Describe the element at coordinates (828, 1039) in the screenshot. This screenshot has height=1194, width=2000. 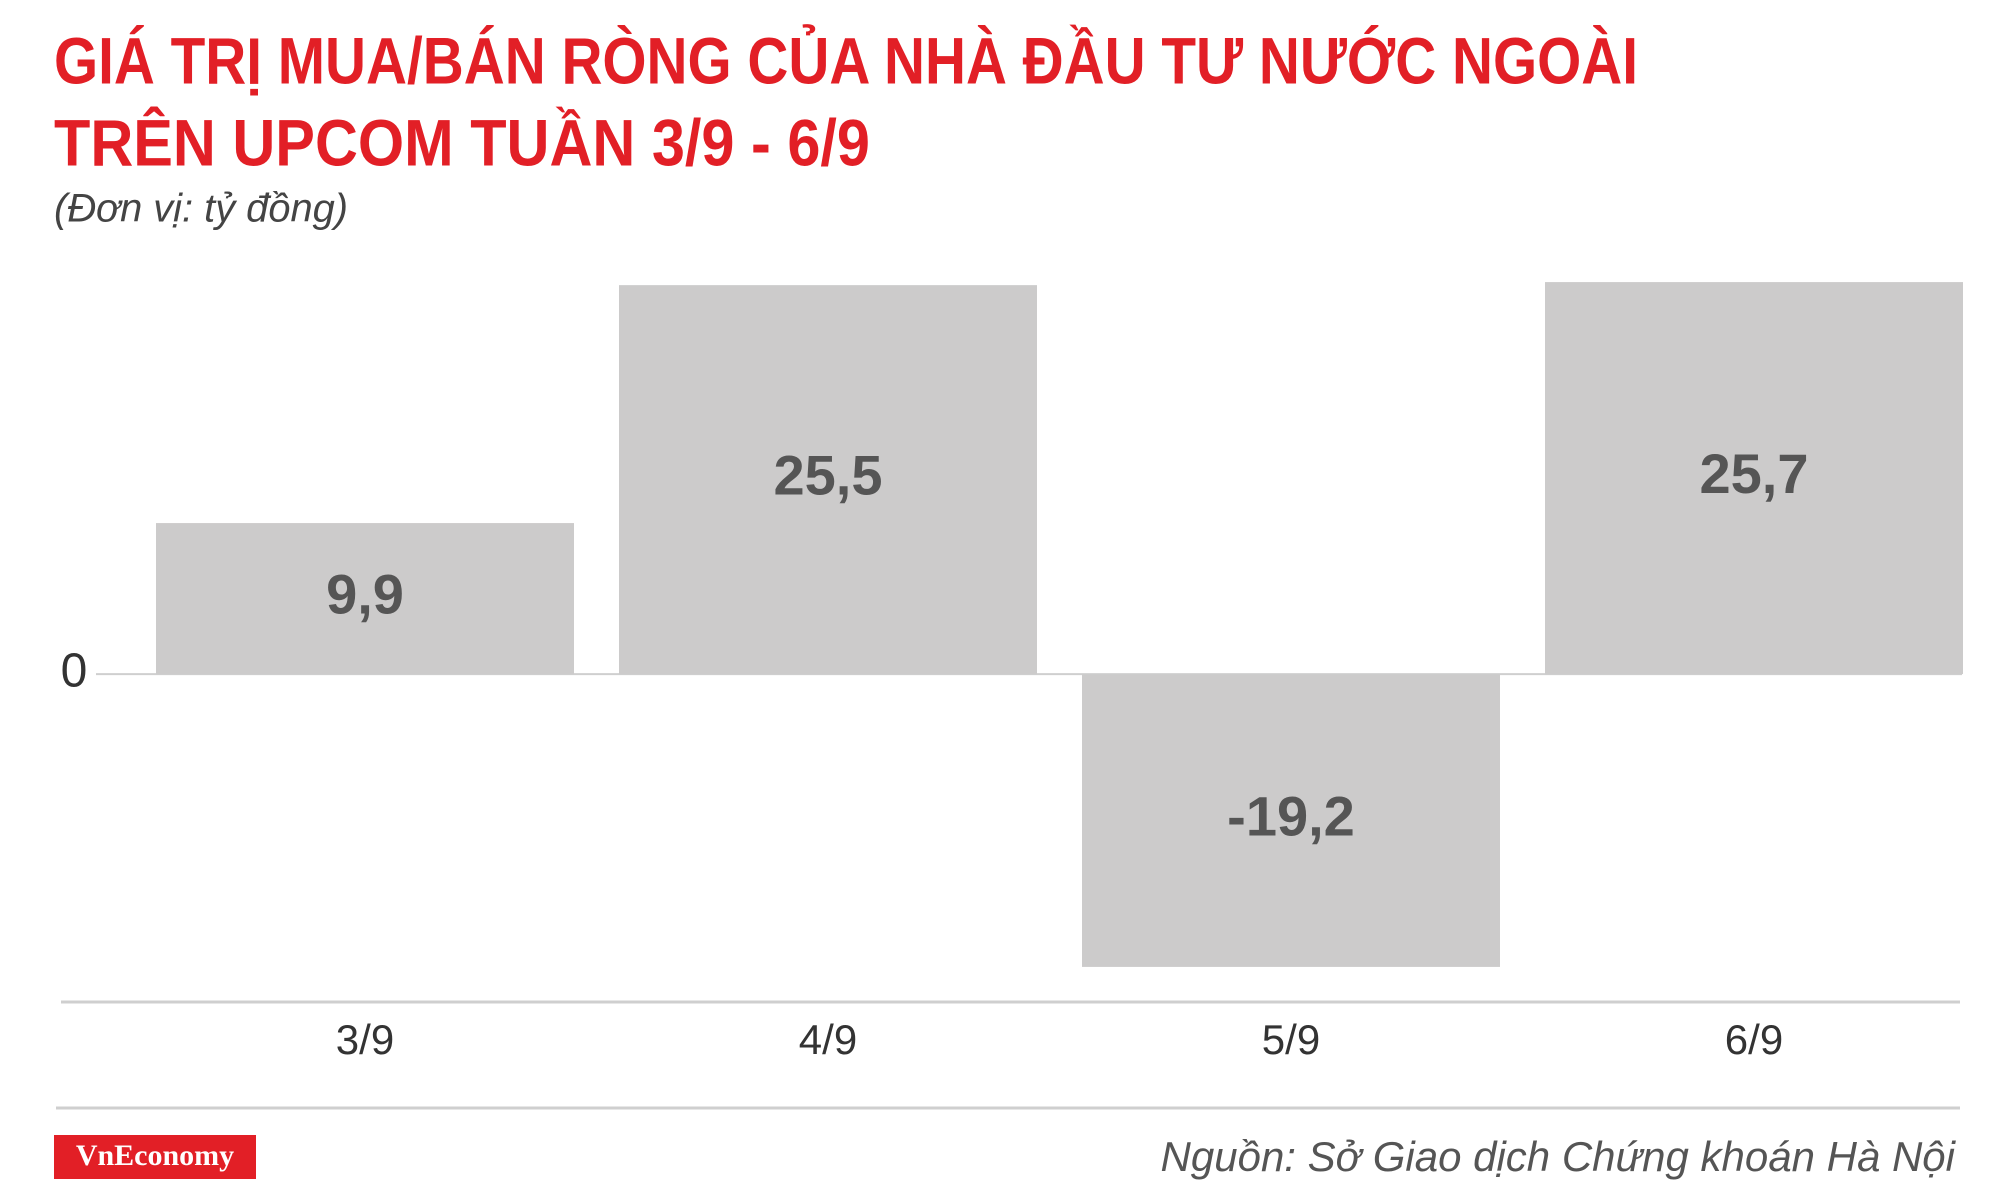
I see `x-tick-label: 4/9` at that location.